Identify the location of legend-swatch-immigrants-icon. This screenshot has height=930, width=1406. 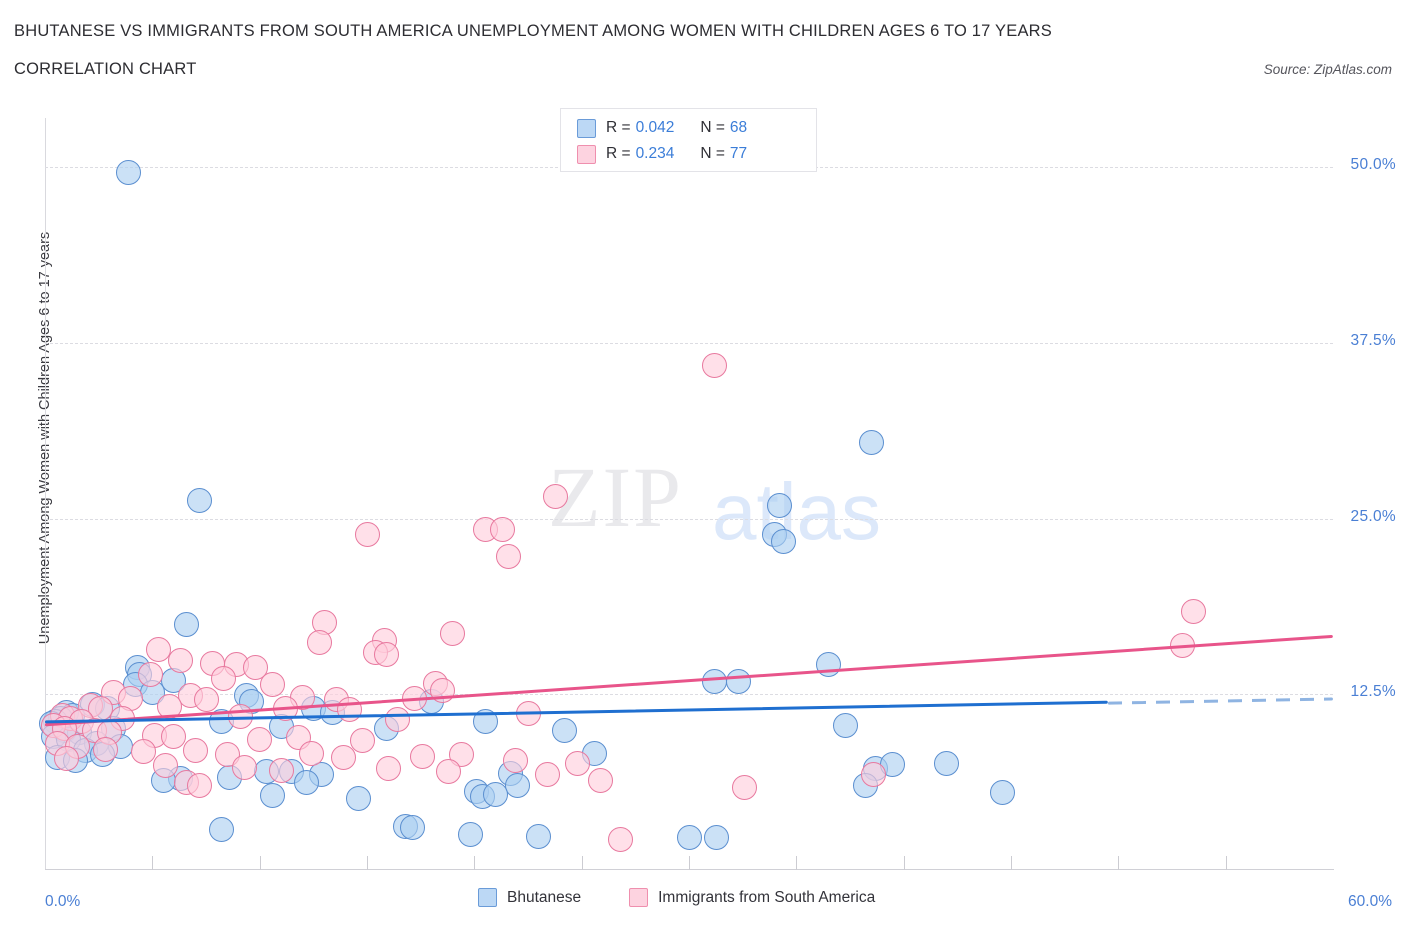
(639, 897).